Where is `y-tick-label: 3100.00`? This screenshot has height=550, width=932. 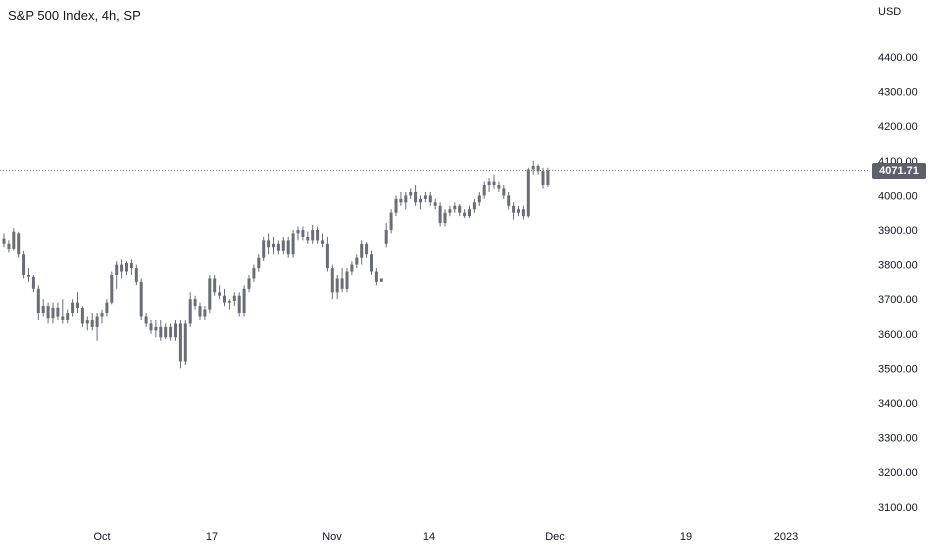
y-tick-label: 3100.00 is located at coordinates (898, 508).